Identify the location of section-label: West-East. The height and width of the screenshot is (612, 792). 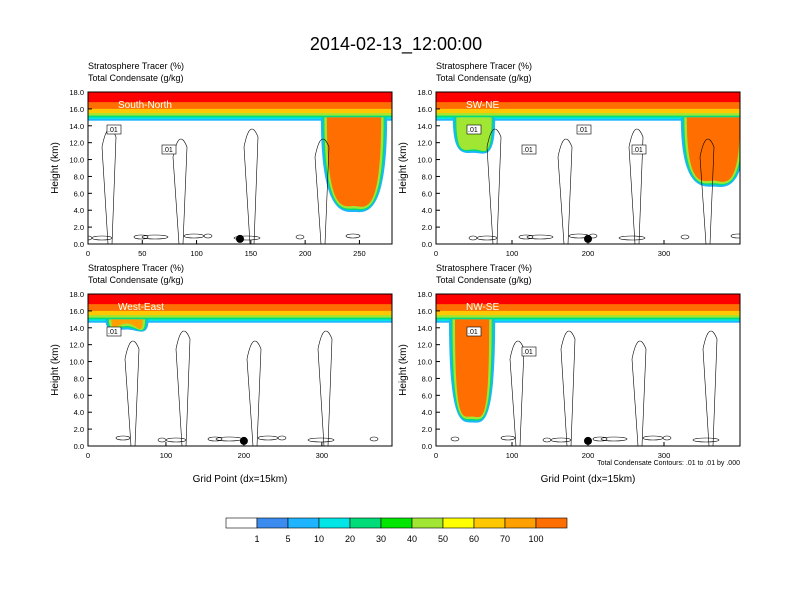
(141, 307).